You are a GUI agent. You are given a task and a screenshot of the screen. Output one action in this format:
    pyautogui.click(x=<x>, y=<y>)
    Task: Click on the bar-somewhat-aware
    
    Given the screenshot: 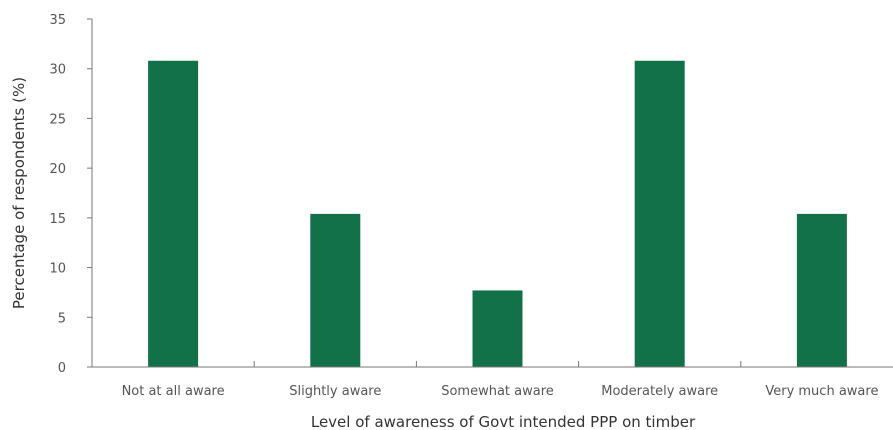 What is the action you would take?
    pyautogui.click(x=497, y=328)
    